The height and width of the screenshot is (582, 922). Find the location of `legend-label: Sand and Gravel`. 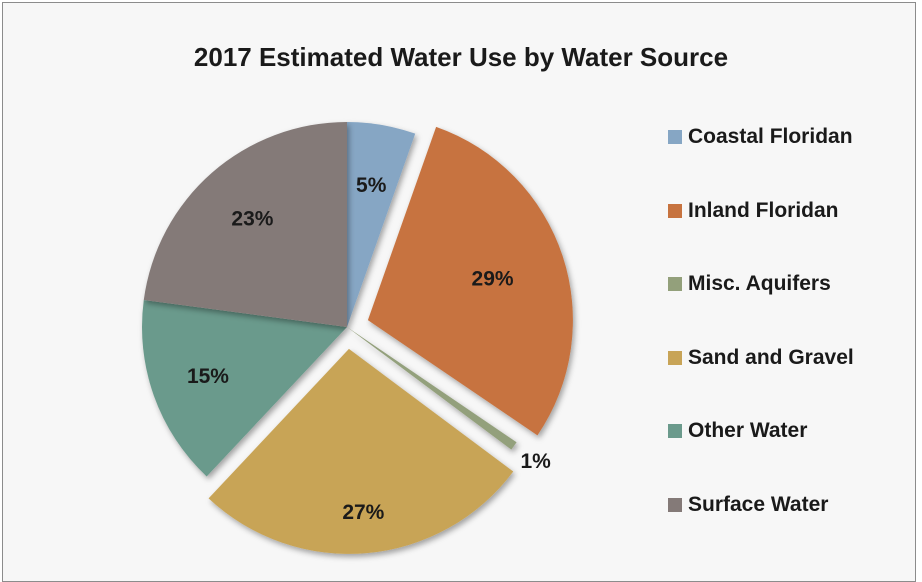

legend-label: Sand and Gravel is located at coordinates (771, 357).